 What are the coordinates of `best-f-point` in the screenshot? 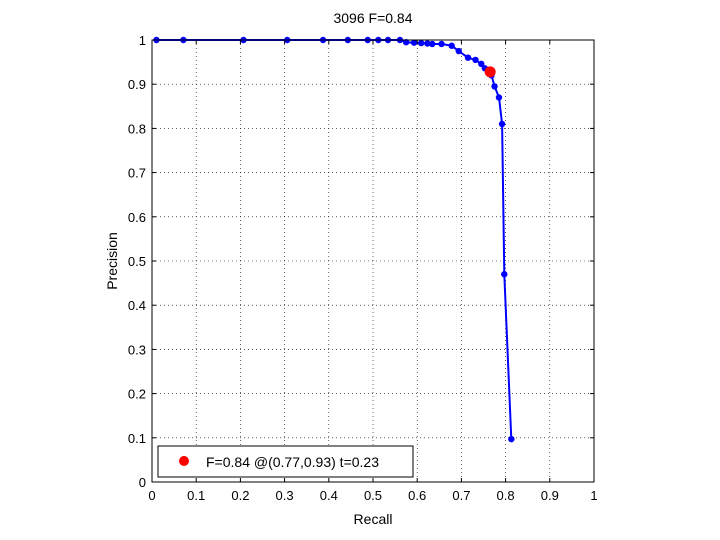 It's located at (490, 72).